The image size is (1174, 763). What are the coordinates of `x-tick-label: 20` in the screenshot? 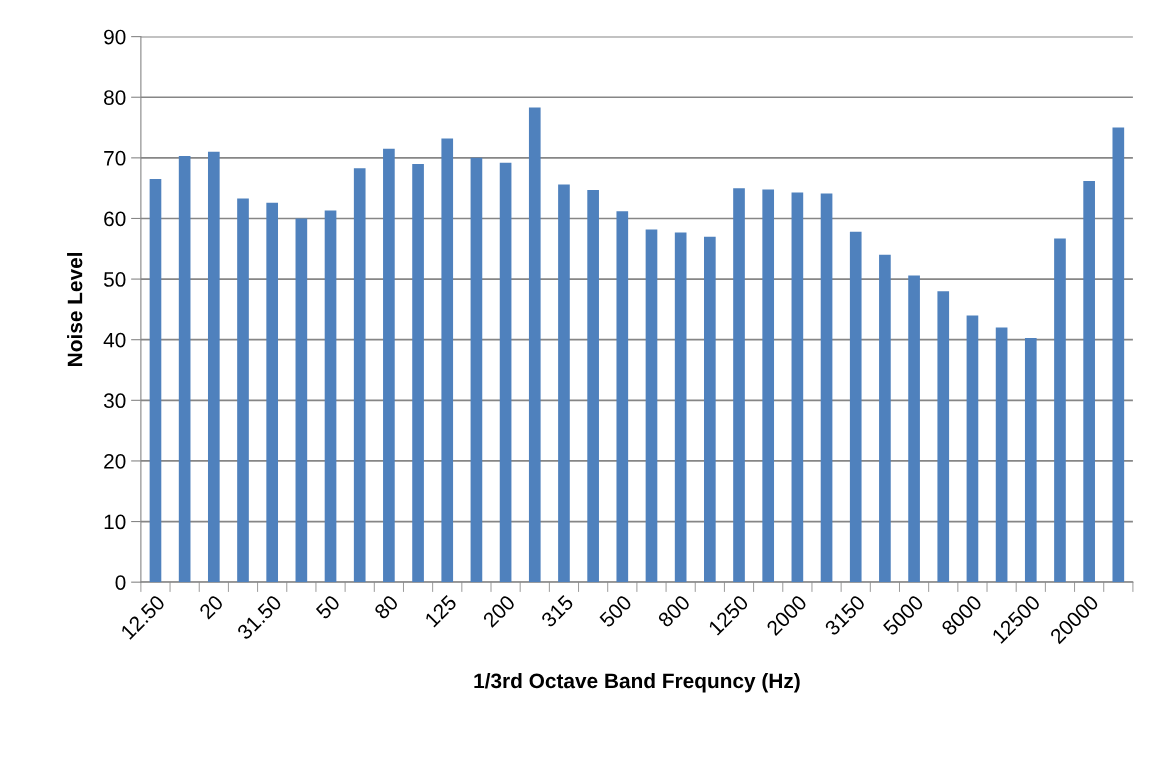 It's located at (211, 607).